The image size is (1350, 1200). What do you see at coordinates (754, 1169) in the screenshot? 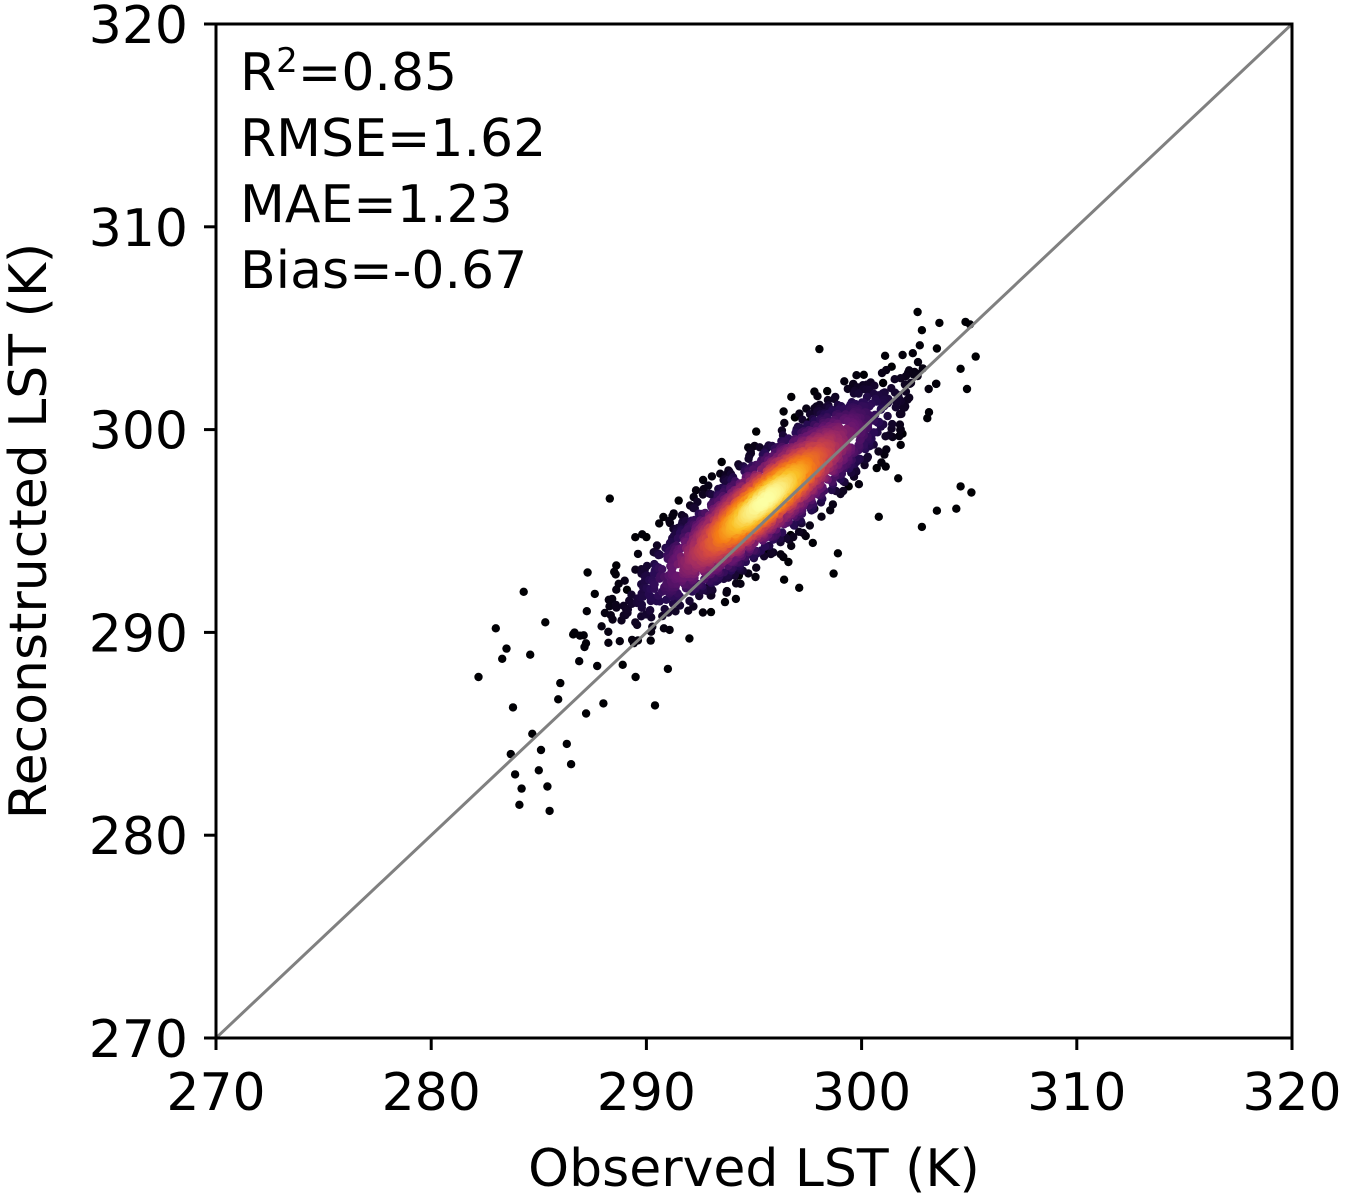
I see `x-axis-title: Observed LST (K)` at bounding box center [754, 1169].